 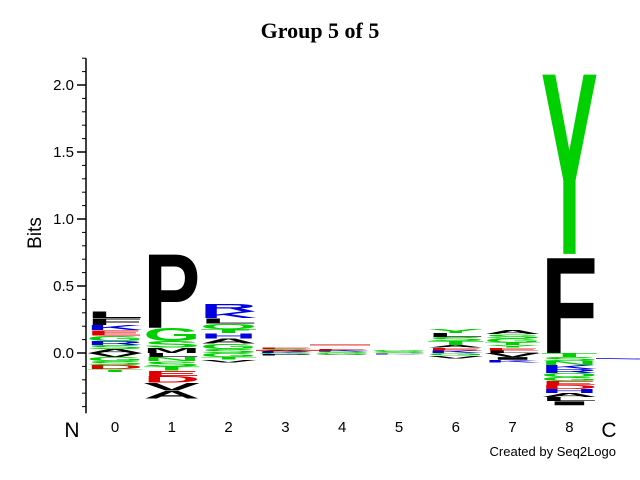 What do you see at coordinates (63, 219) in the screenshot?
I see `y-tick-label: 1.0` at bounding box center [63, 219].